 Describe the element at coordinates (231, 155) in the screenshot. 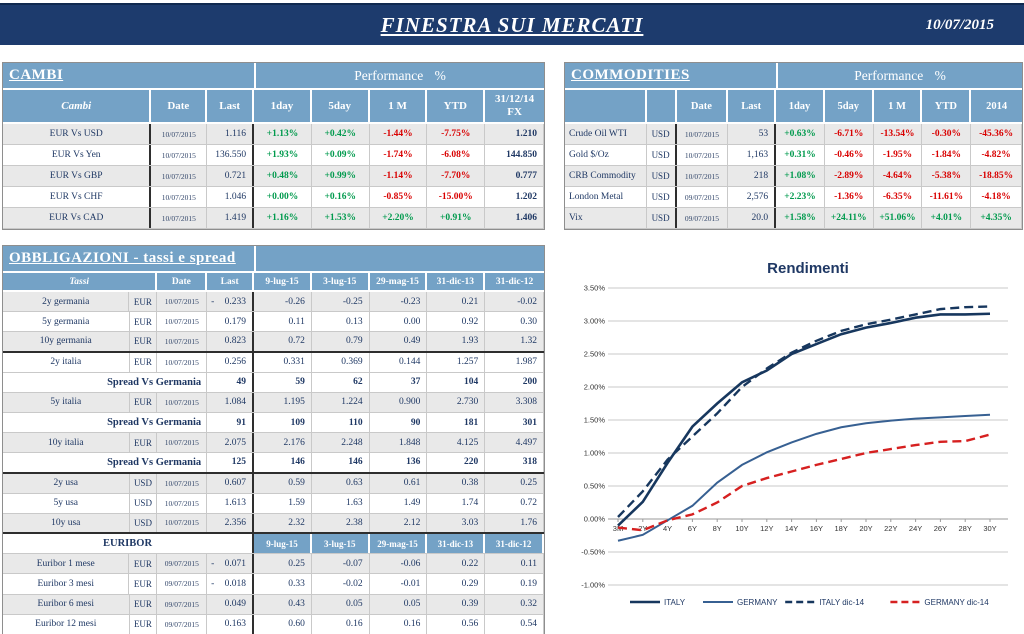

I see `last-value: 136.550` at that location.